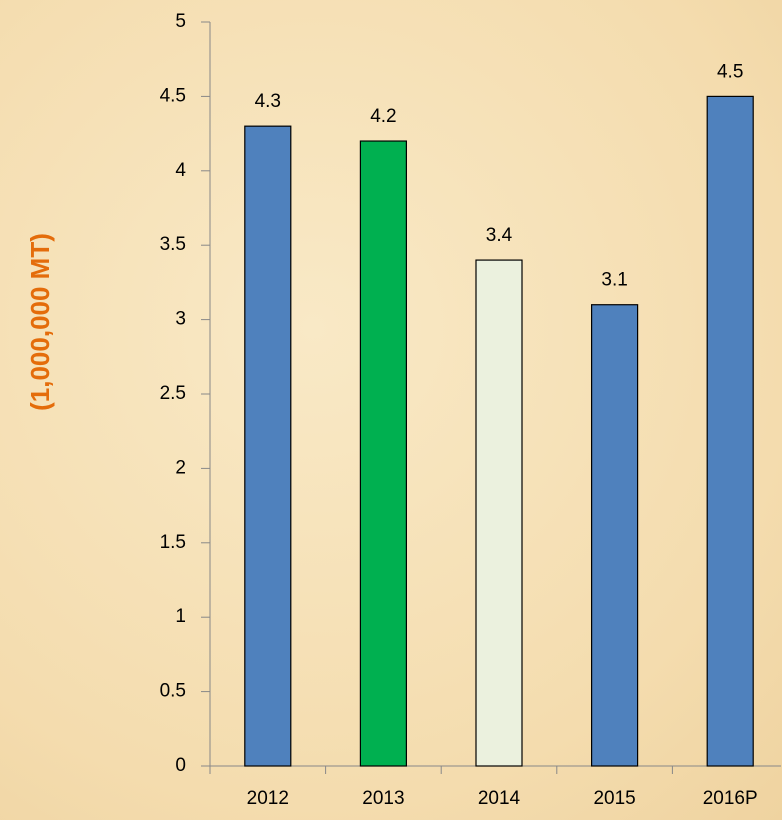 The image size is (782, 820). What do you see at coordinates (180, 765) in the screenshot?
I see `y-tick-label: 0` at bounding box center [180, 765].